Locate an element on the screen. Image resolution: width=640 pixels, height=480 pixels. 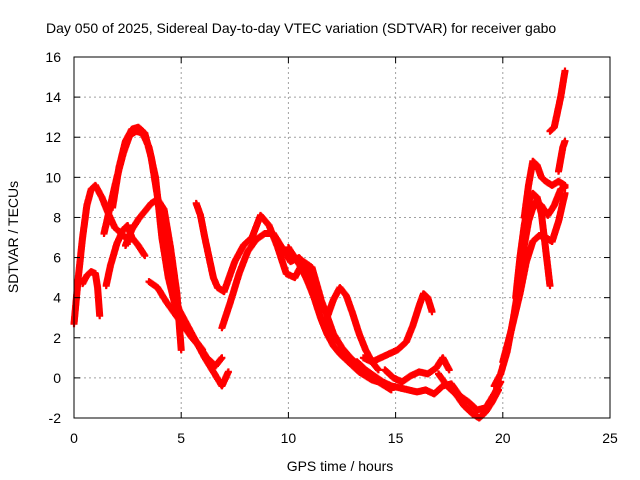
x-tick-label: 15 is located at coordinates (396, 438).